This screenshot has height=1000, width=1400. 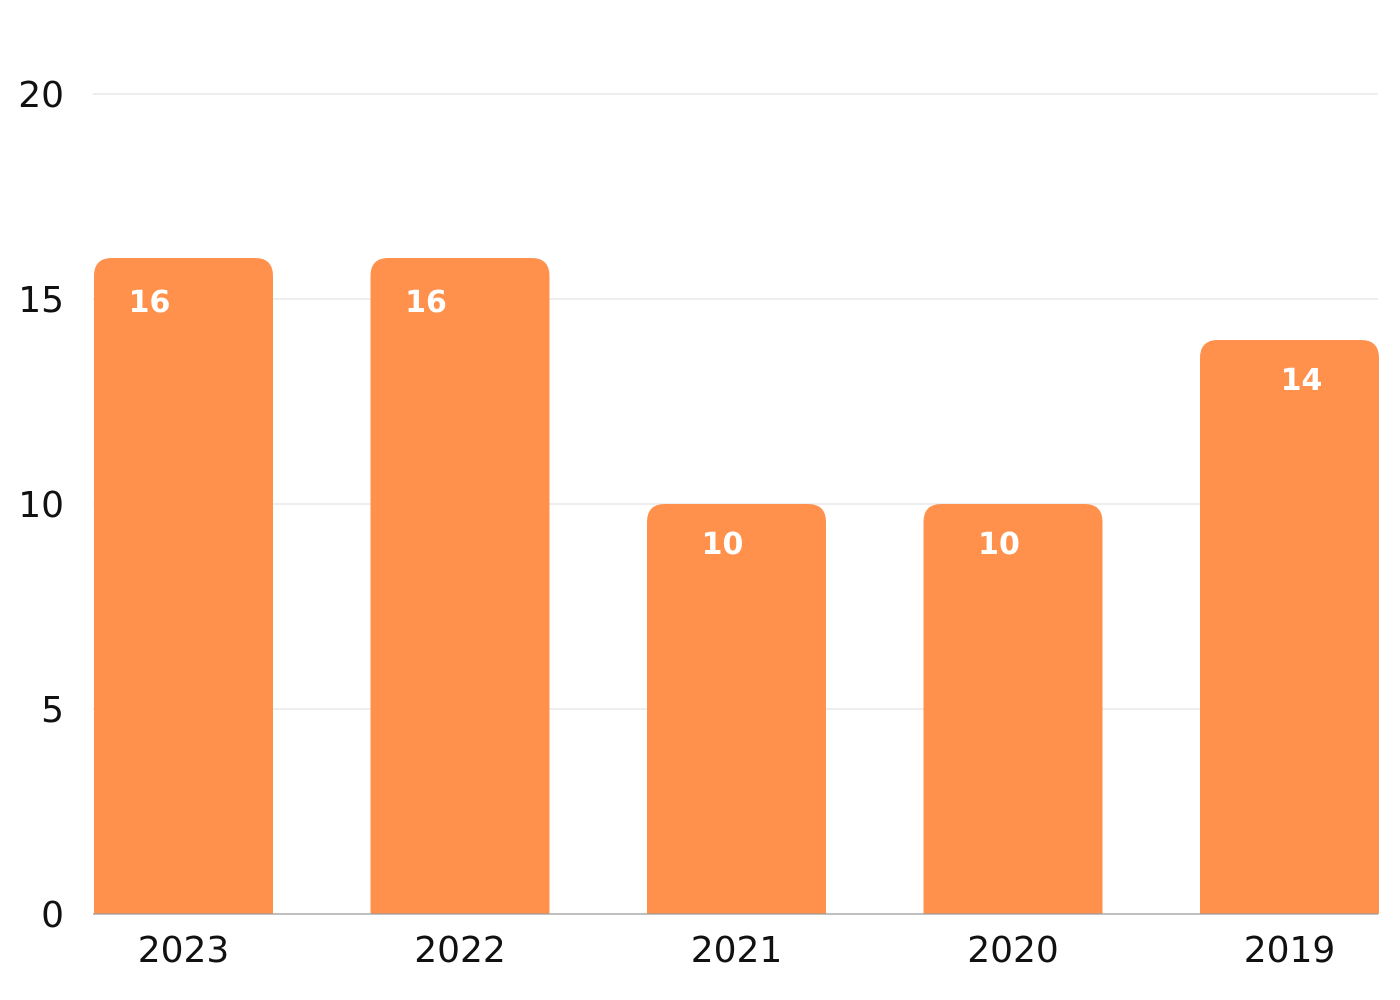 I want to click on bar-2019, so click(x=1289, y=627).